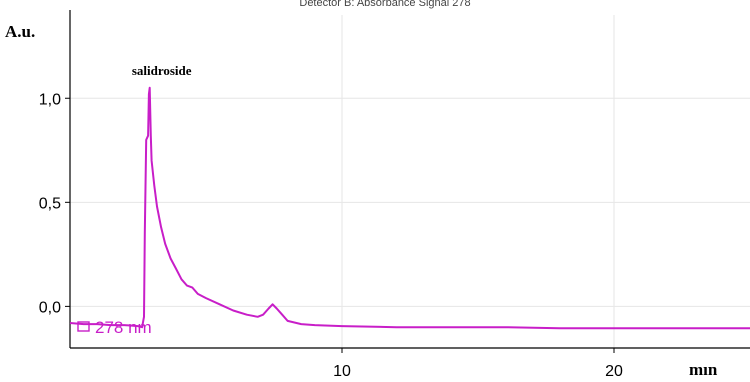 Image resolution: width=750 pixels, height=382 pixels. I want to click on y-axis-label: A.u., so click(20, 31).